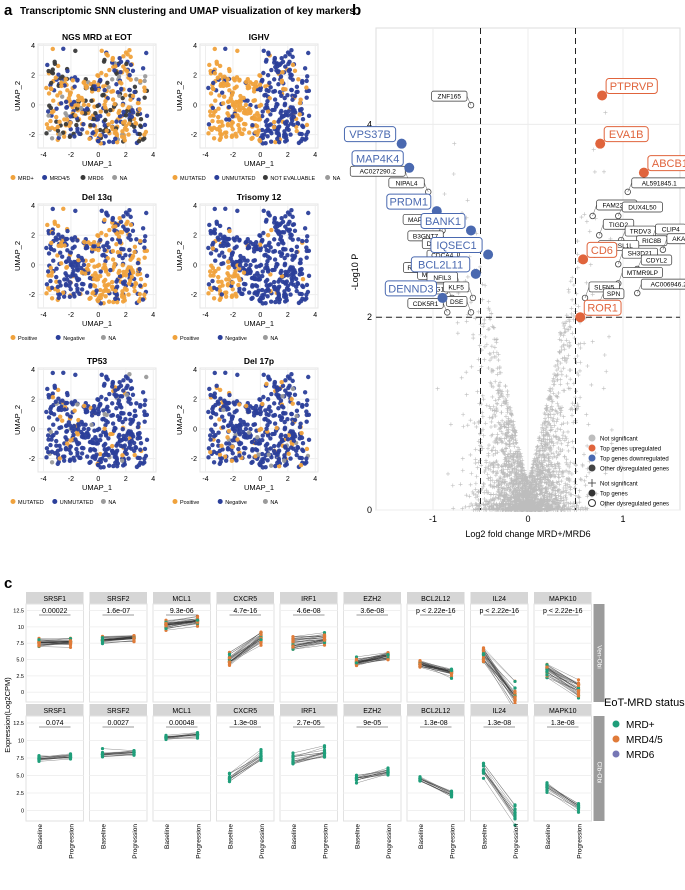  Describe the element at coordinates (153, 155) in the screenshot. I see `umap-x-tick: 4` at that location.